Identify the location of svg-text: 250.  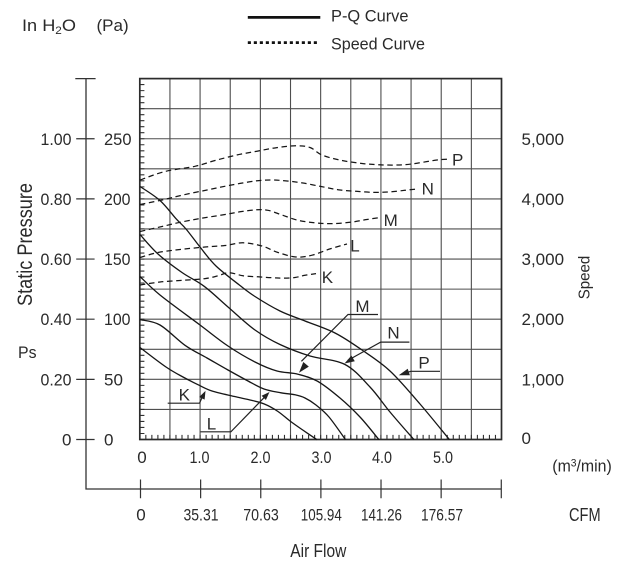
(118, 139).